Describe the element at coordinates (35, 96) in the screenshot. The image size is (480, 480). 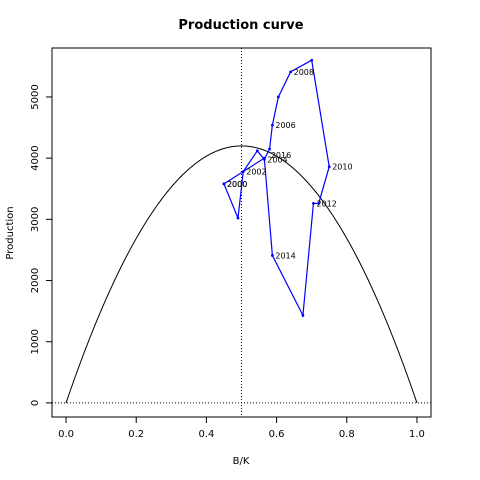
I see `y-tick-label: 5000` at that location.